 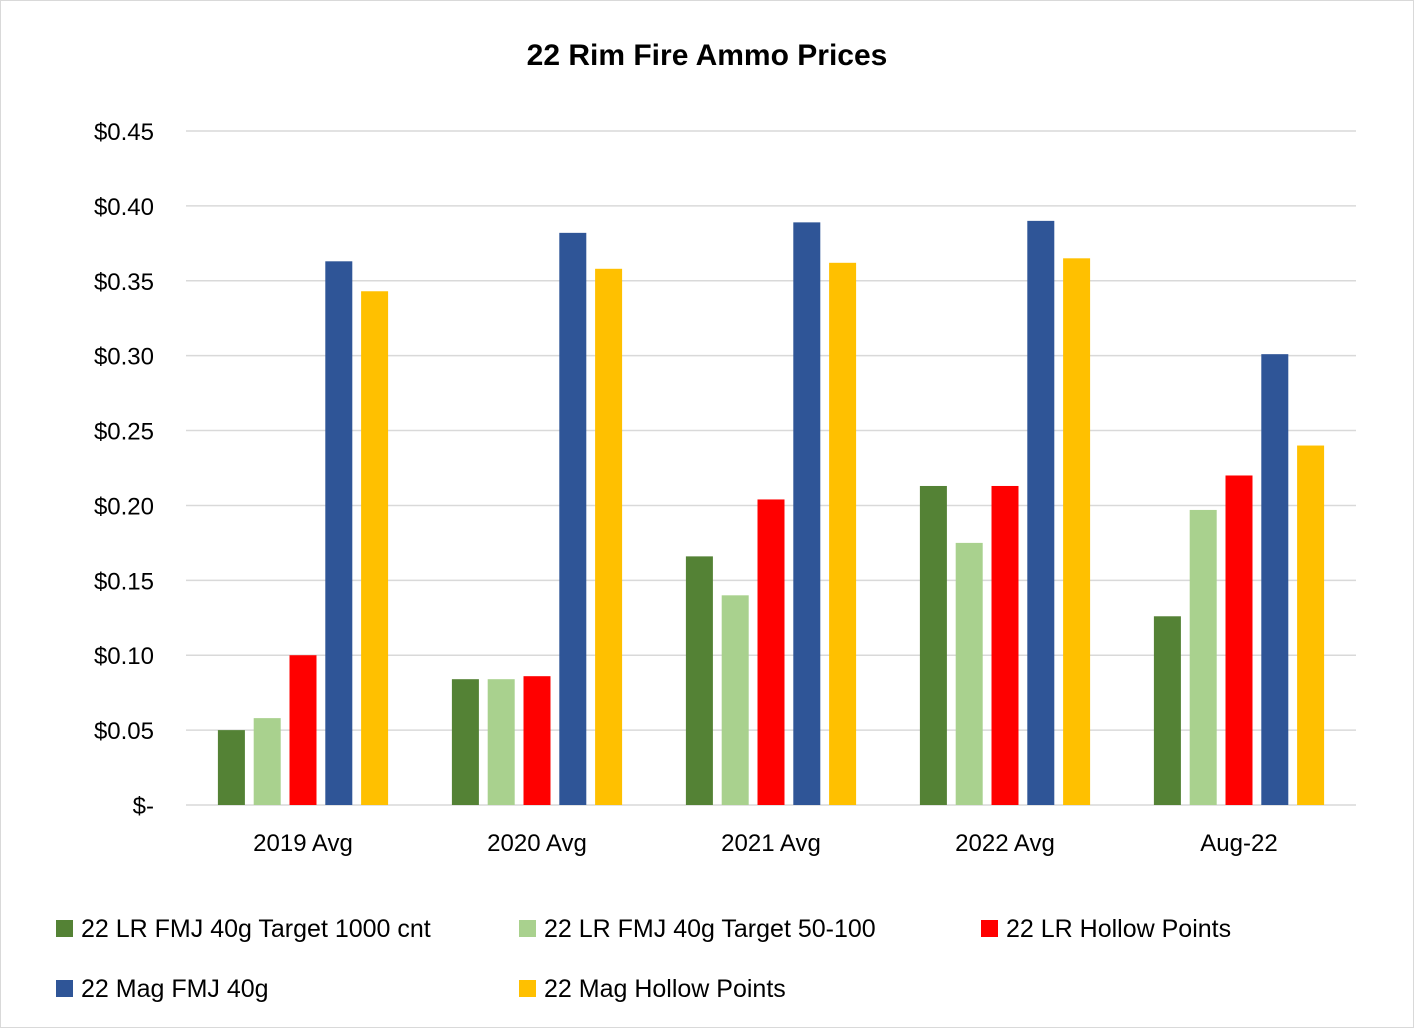 What do you see at coordinates (143, 806) in the screenshot?
I see `y-tick-label: $-` at bounding box center [143, 806].